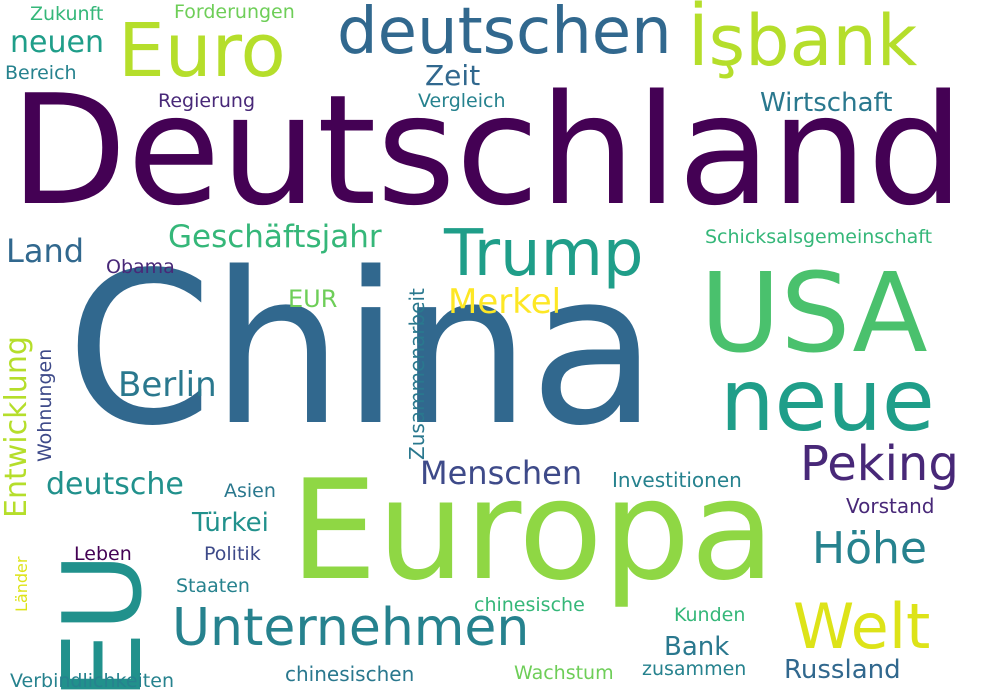 This screenshot has width=1000, height=700. I want to click on word-chinesischen: chinesischen, so click(350, 674).